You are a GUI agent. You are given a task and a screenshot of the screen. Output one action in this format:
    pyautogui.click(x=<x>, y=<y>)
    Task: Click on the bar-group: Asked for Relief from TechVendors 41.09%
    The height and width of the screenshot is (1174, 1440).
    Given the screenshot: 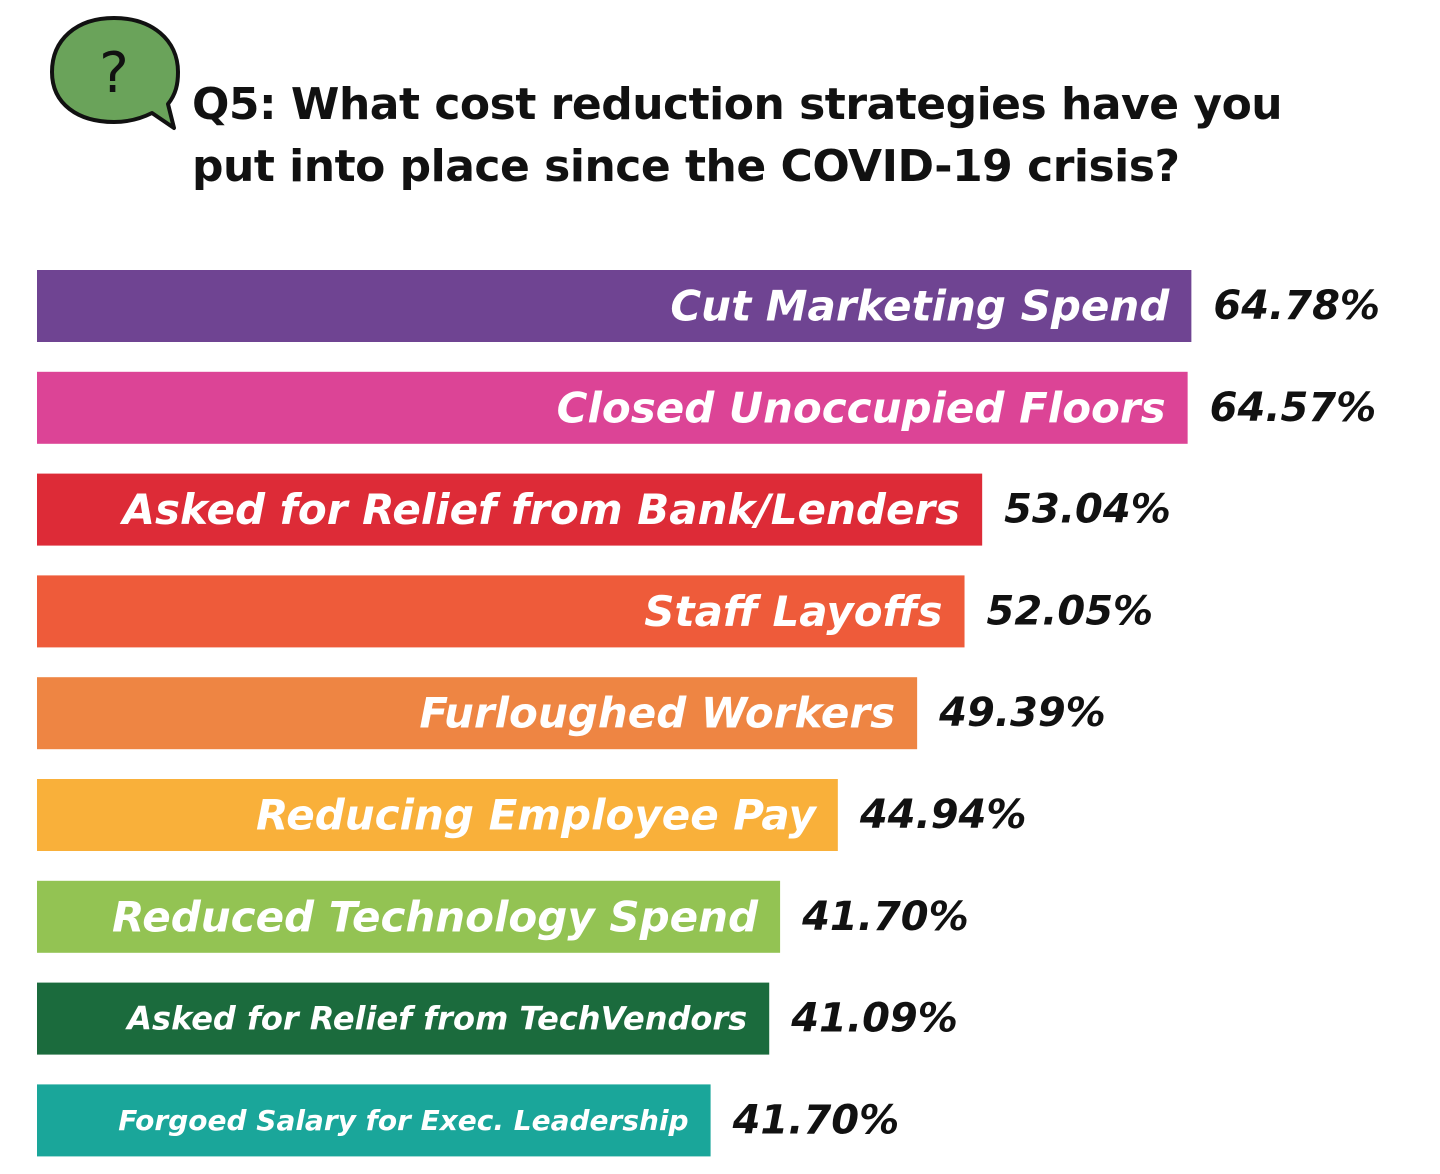 What is the action you would take?
    pyautogui.click(x=497, y=1018)
    